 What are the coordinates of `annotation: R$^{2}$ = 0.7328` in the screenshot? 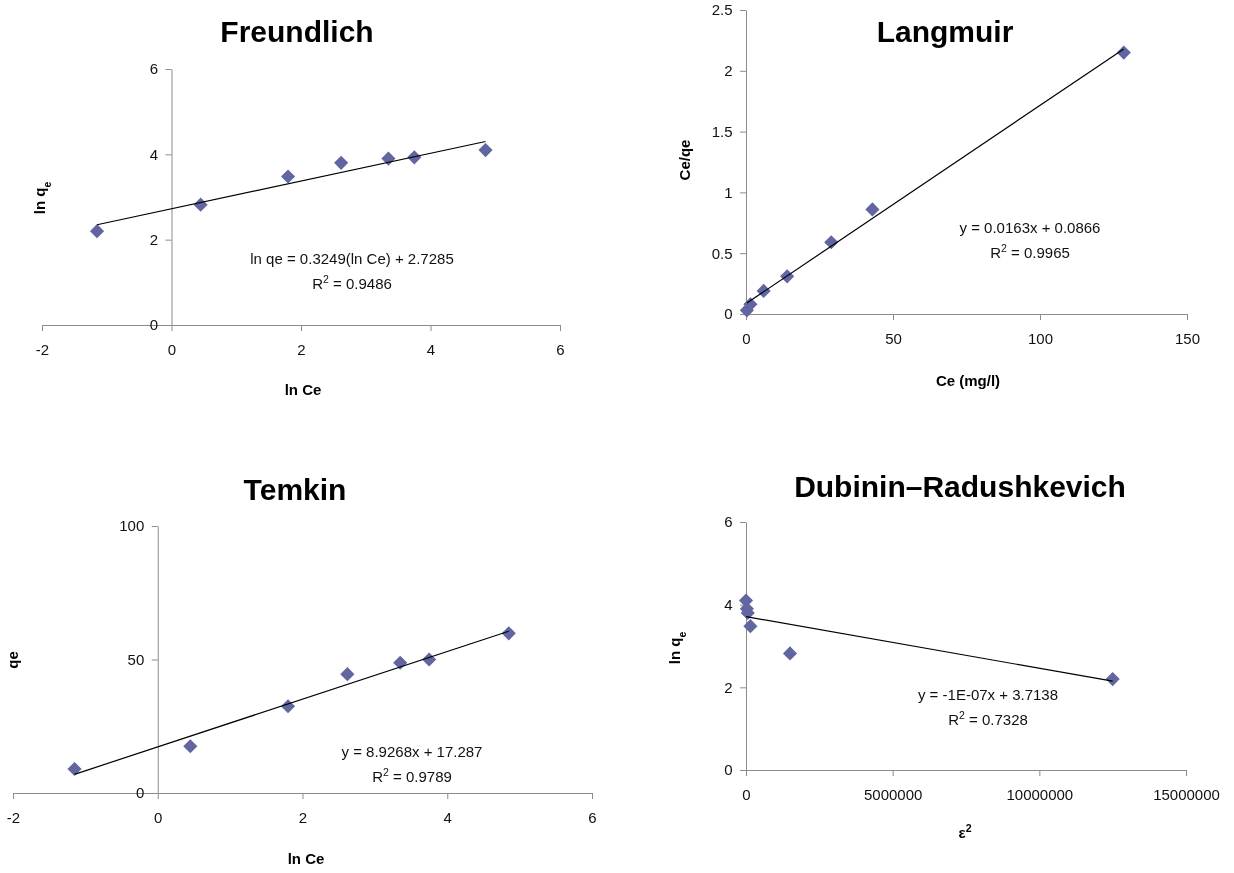 It's located at (988, 718).